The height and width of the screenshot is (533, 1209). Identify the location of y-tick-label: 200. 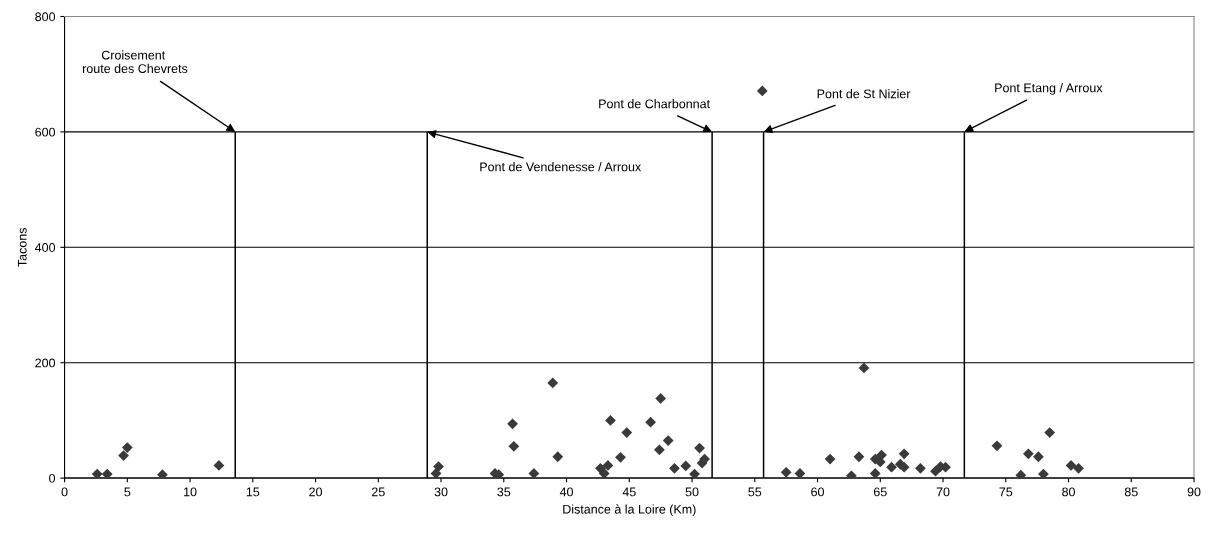
(45, 363).